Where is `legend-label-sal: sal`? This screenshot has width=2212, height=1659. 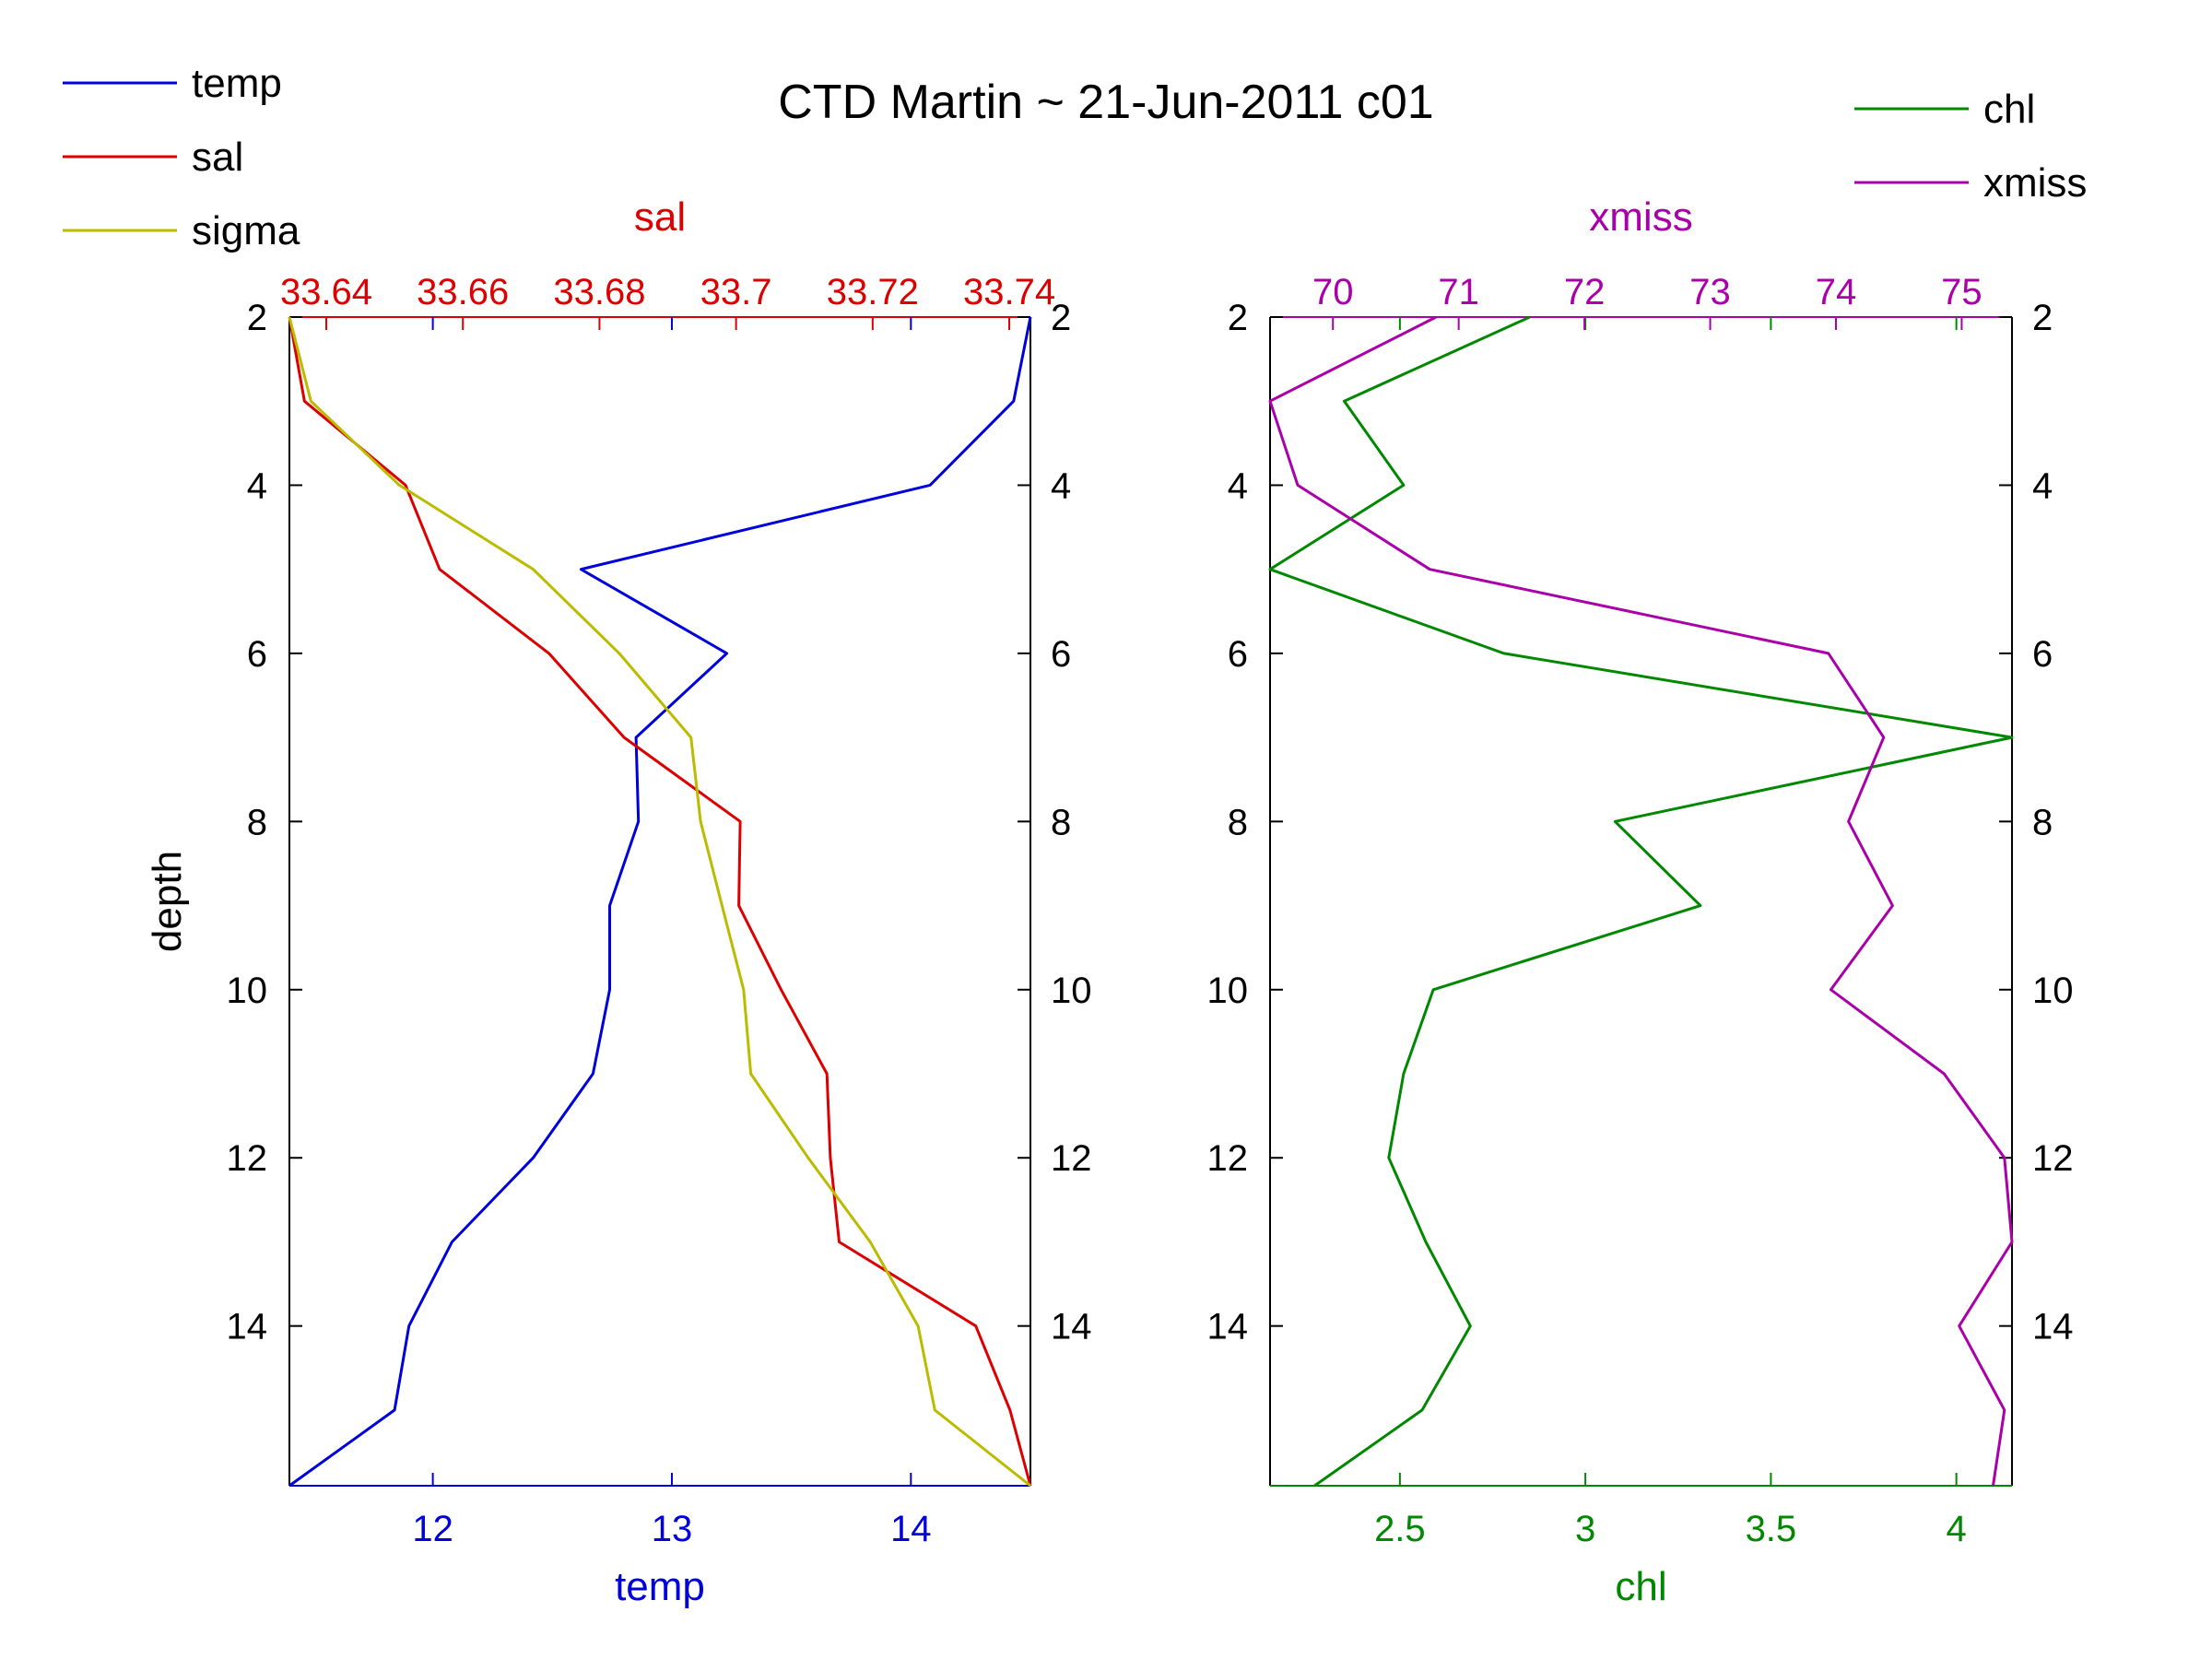
legend-label-sal: sal is located at coordinates (217, 157).